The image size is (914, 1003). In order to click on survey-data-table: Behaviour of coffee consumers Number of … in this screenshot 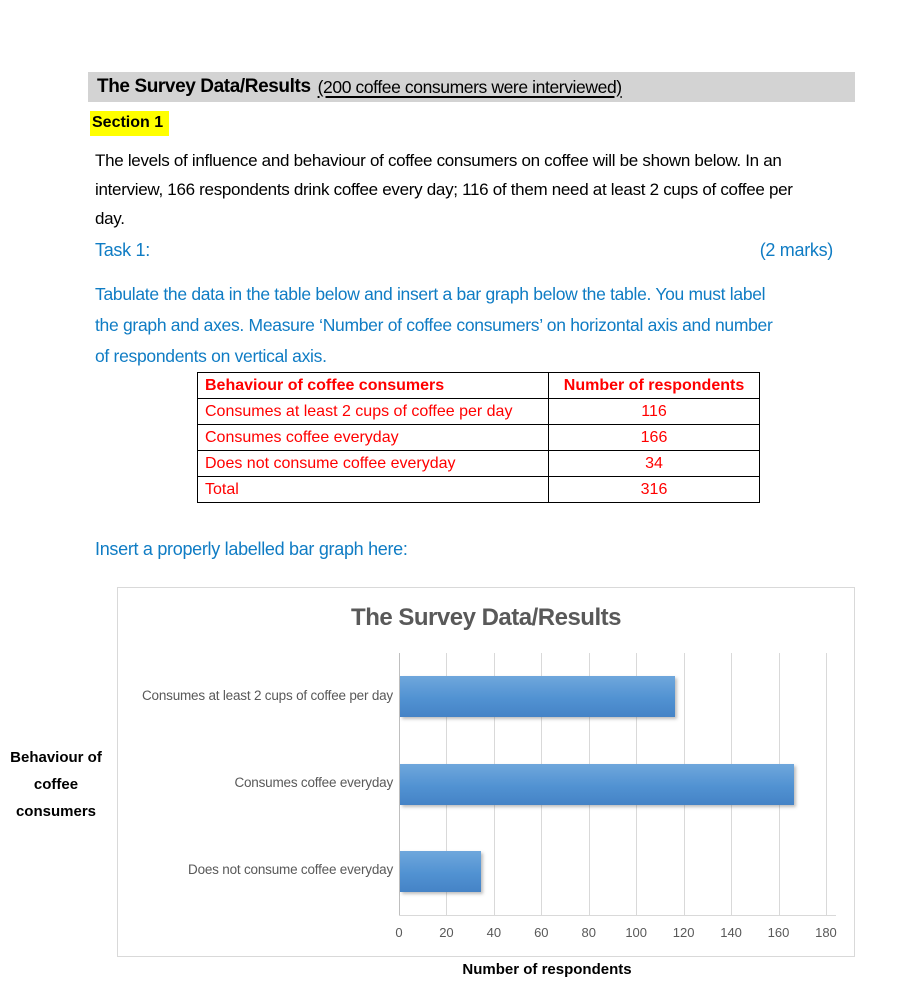, I will do `click(478, 437)`.